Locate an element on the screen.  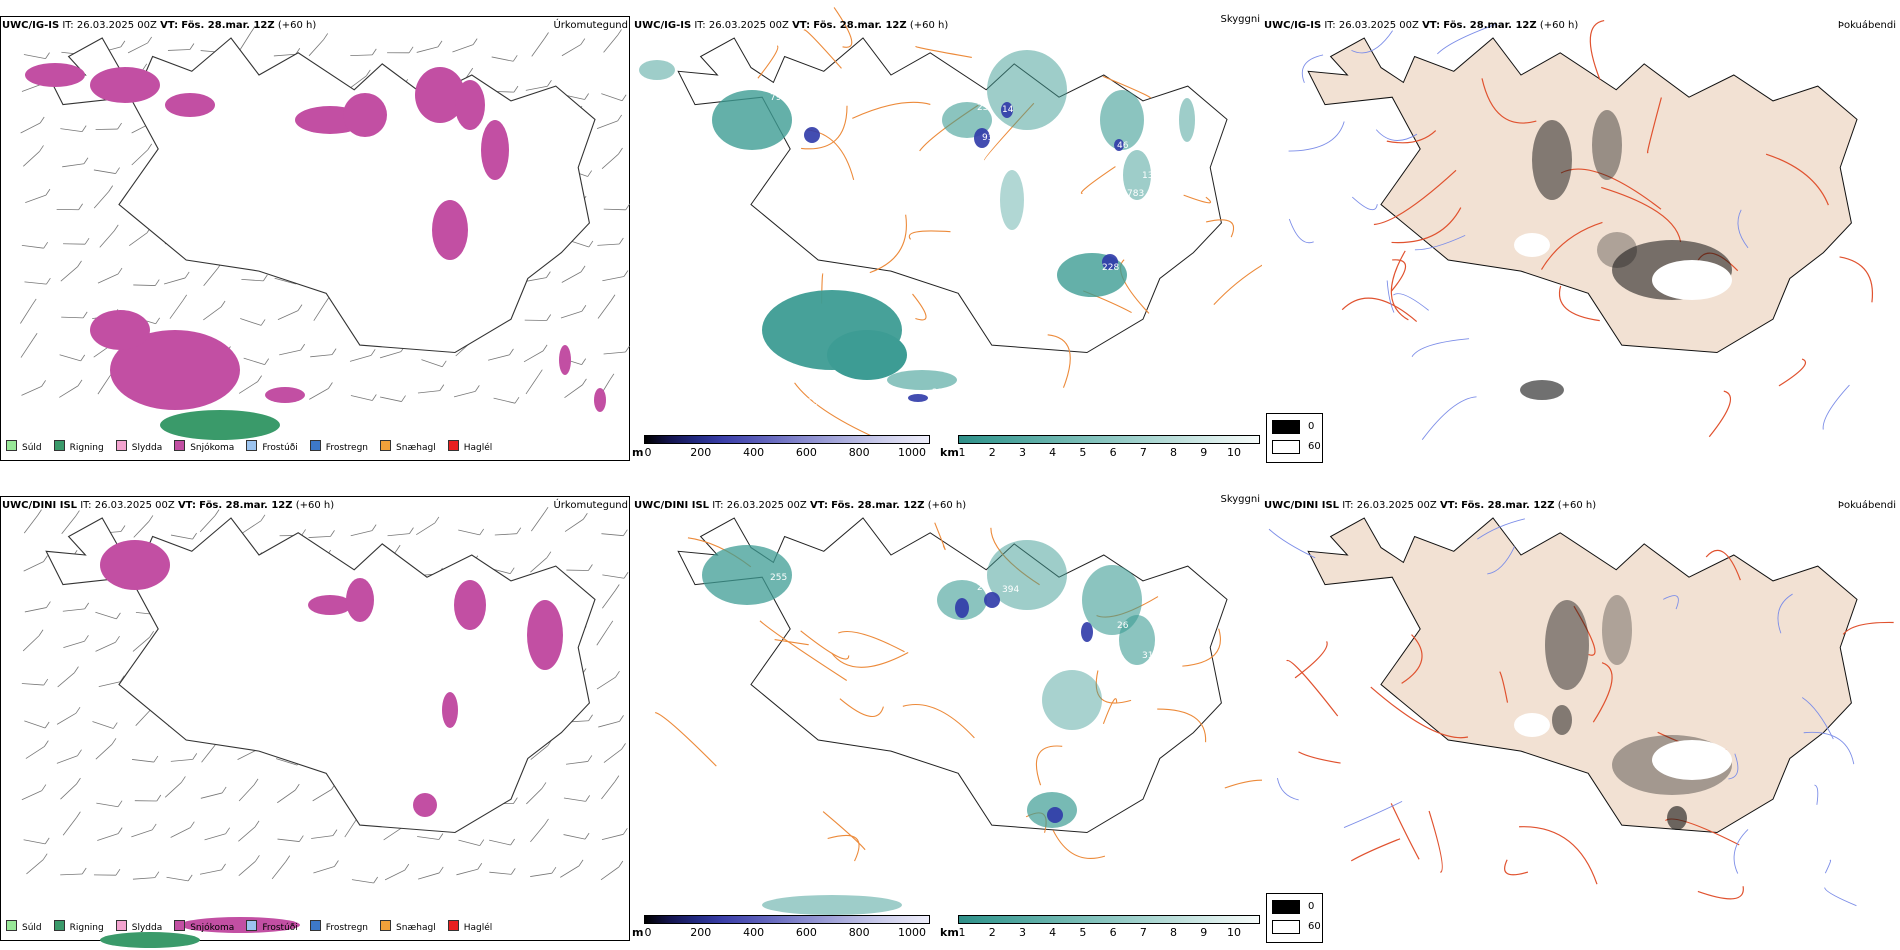
colorbar-tick: 7 is located at coordinates (1143, 452).